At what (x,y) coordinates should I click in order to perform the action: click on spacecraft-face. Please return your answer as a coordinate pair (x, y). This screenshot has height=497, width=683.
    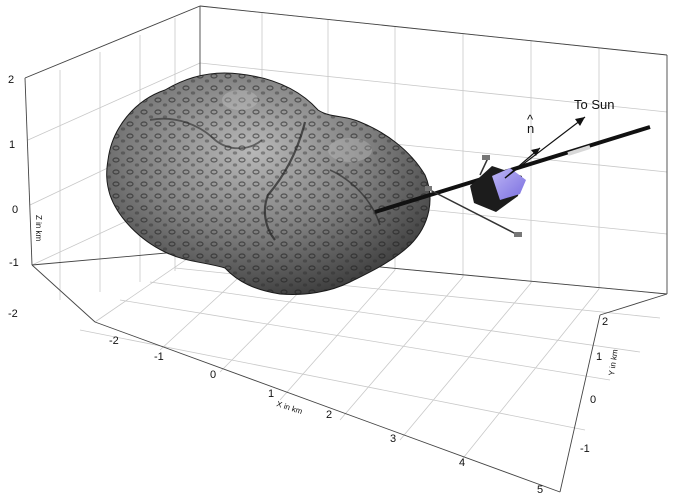
    Looking at the image, I should click on (509, 184).